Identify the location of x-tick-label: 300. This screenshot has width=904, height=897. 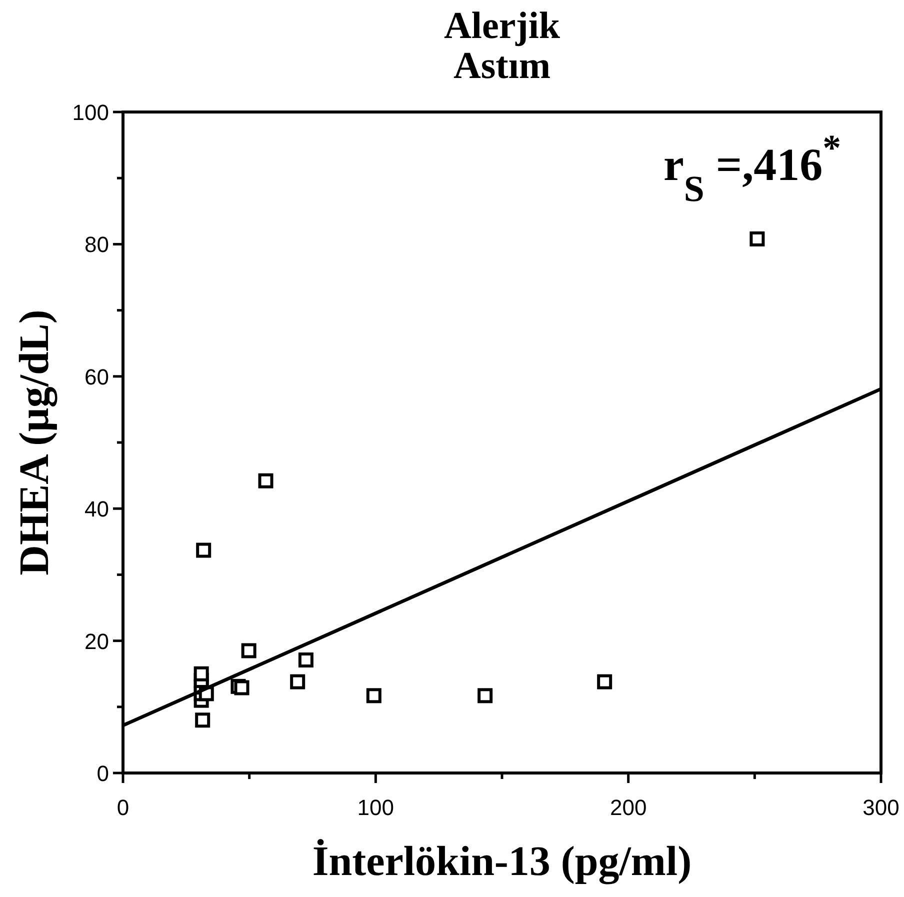
(881, 807).